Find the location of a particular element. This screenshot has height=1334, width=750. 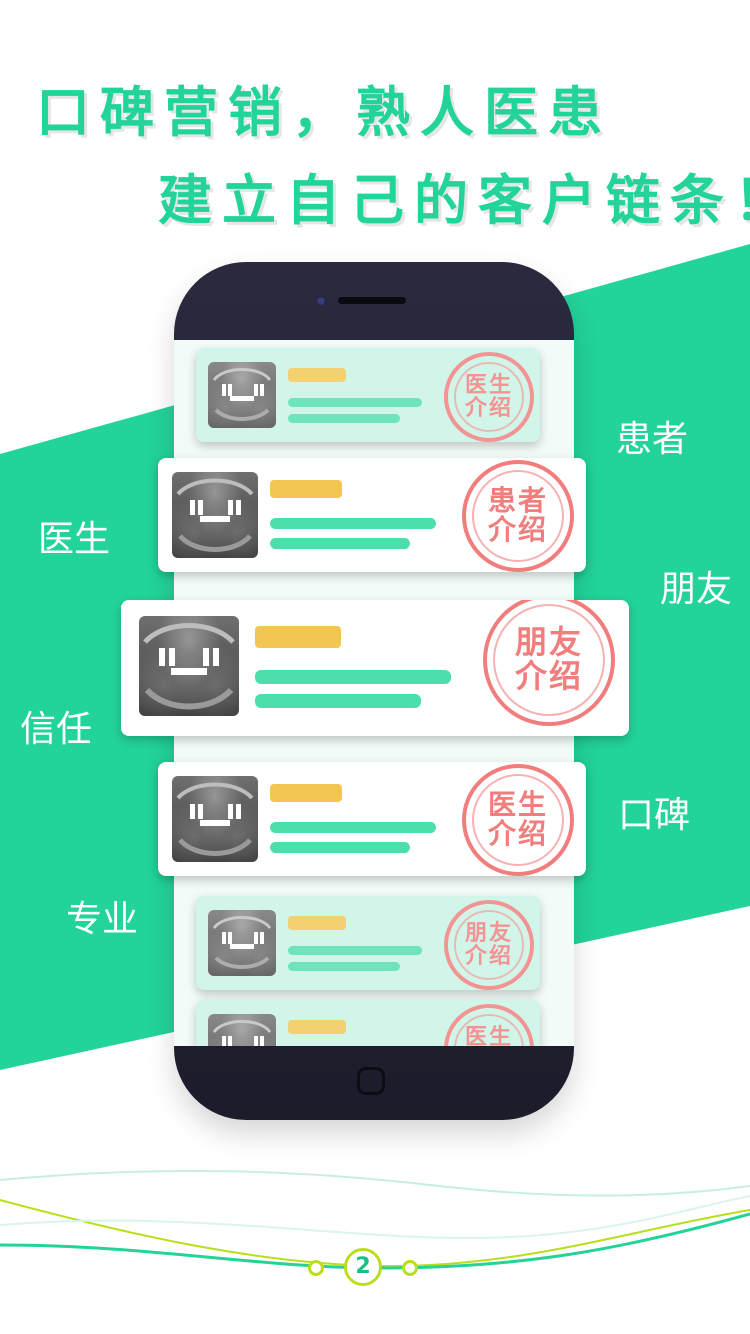

page-dot-previous is located at coordinates (316, 1268).